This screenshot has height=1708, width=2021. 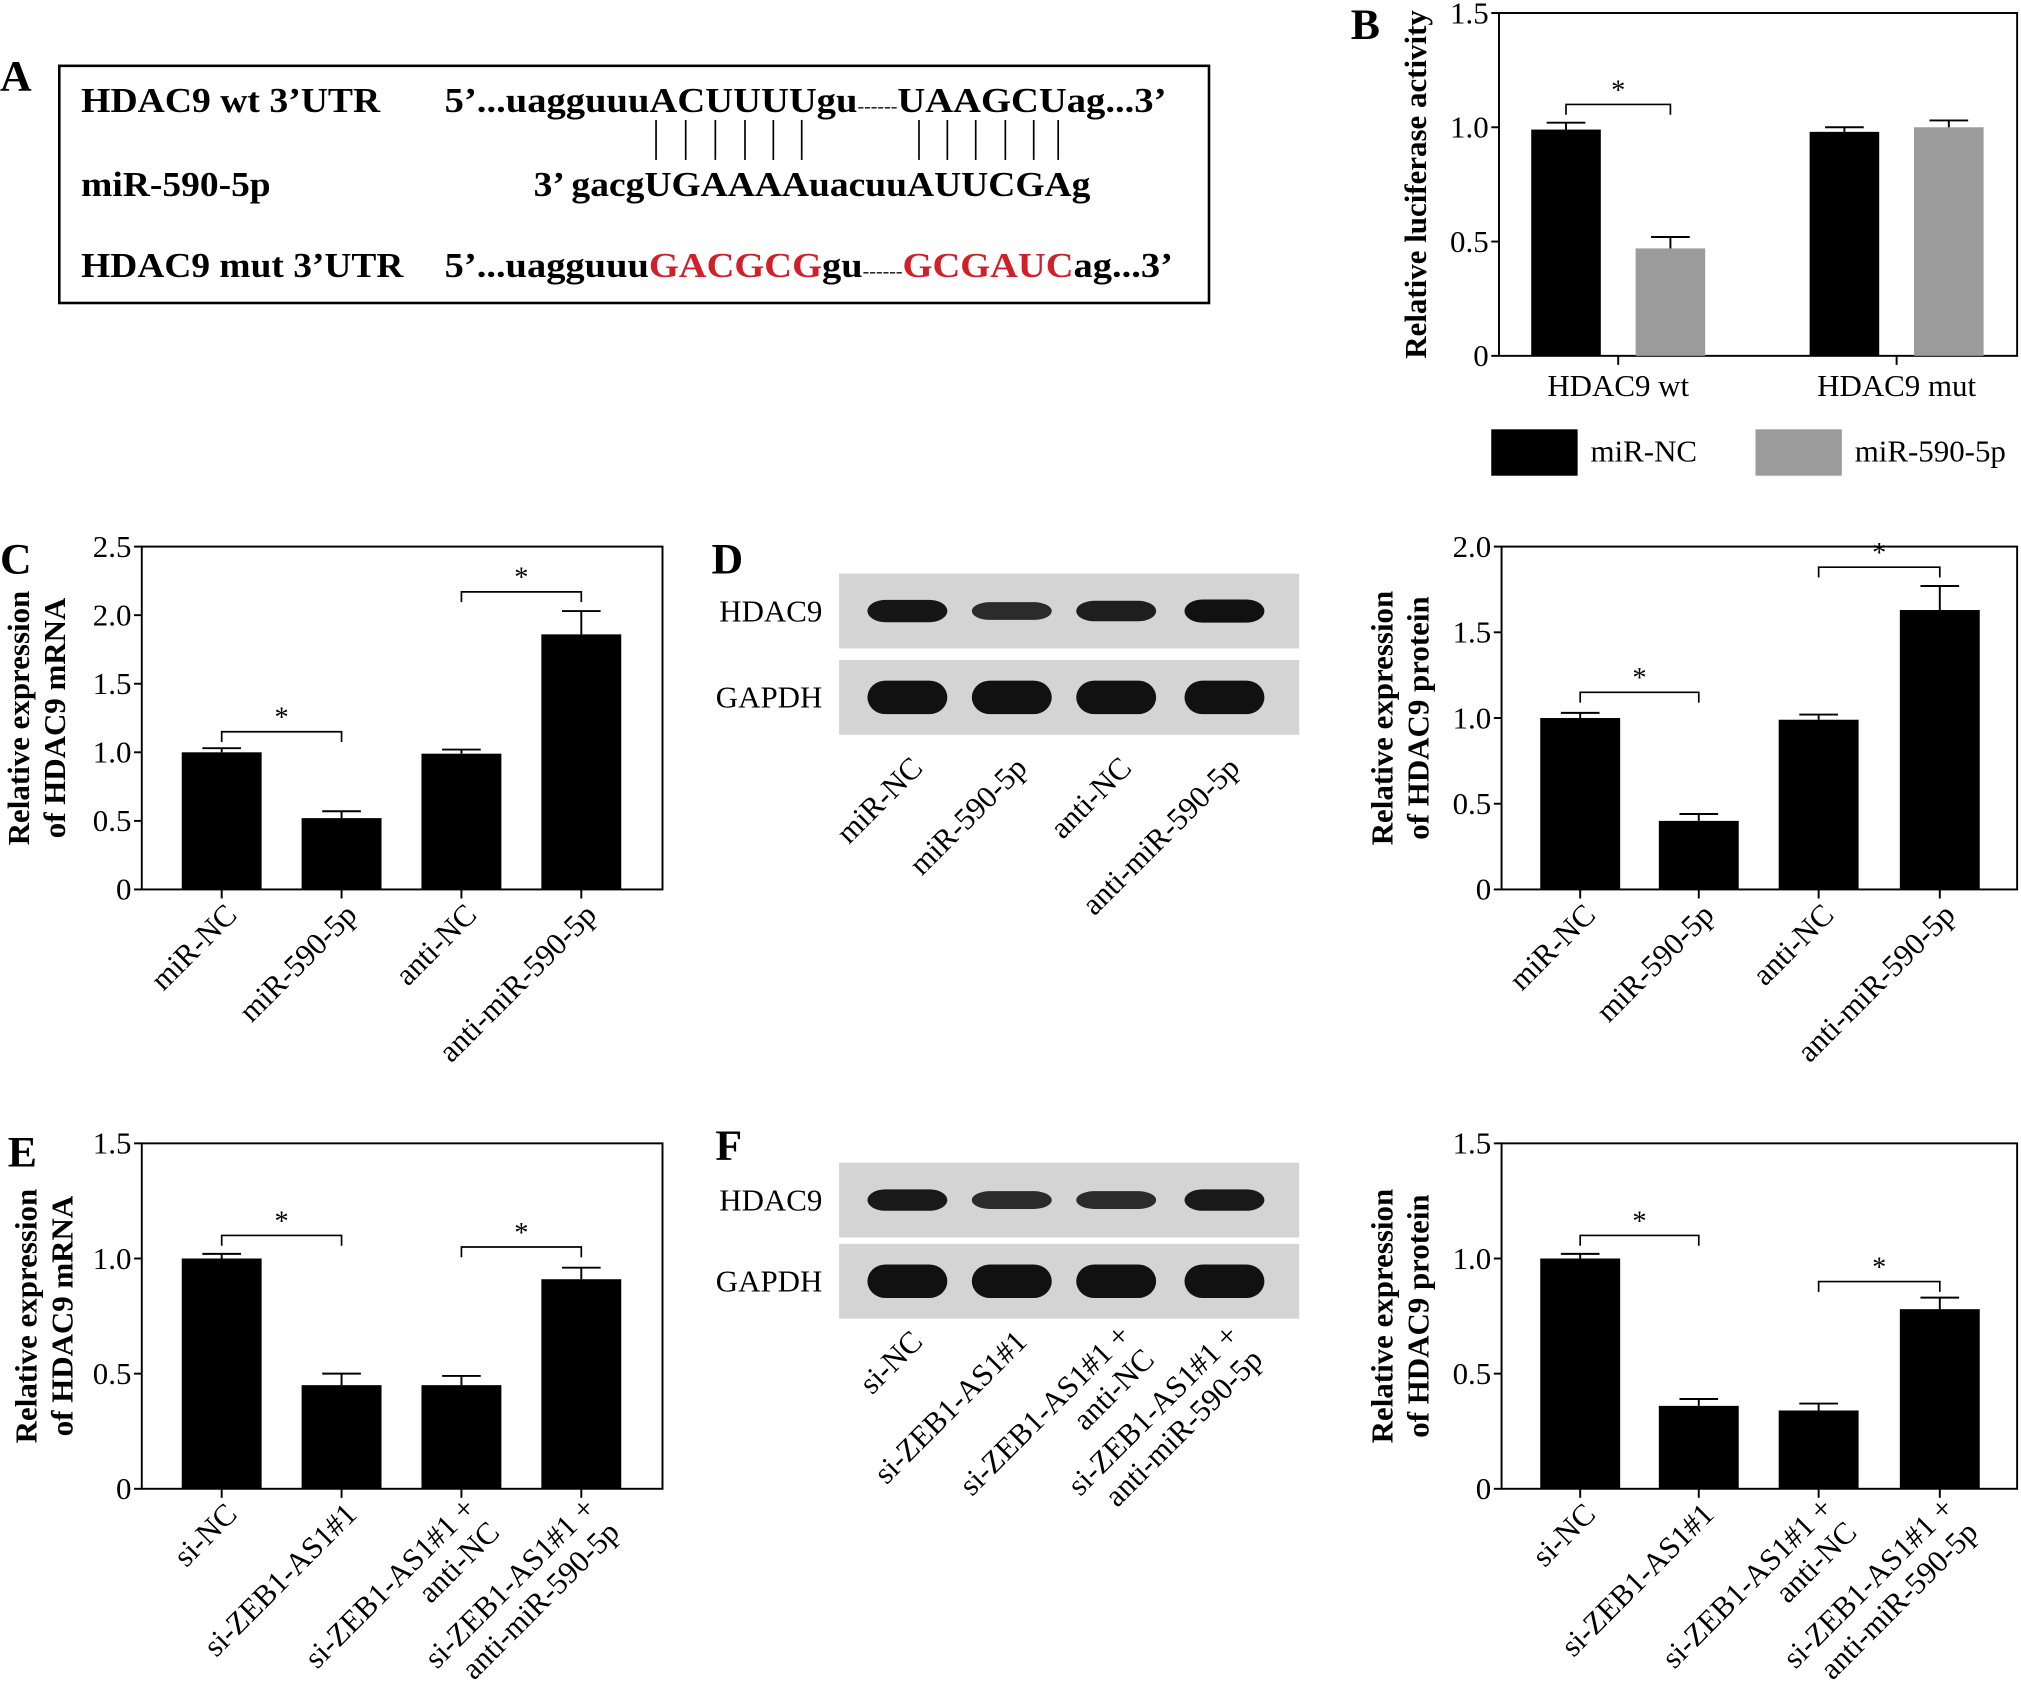 I want to click on blot-row-label: HDAC9, so click(x=770, y=1199).